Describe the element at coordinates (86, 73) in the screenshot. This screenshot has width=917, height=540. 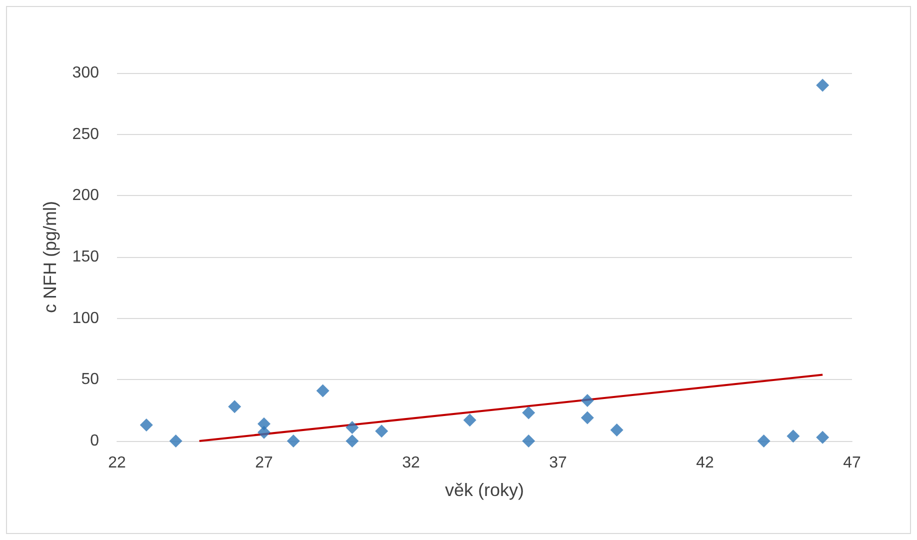
I see `y-tick-label: 300` at that location.